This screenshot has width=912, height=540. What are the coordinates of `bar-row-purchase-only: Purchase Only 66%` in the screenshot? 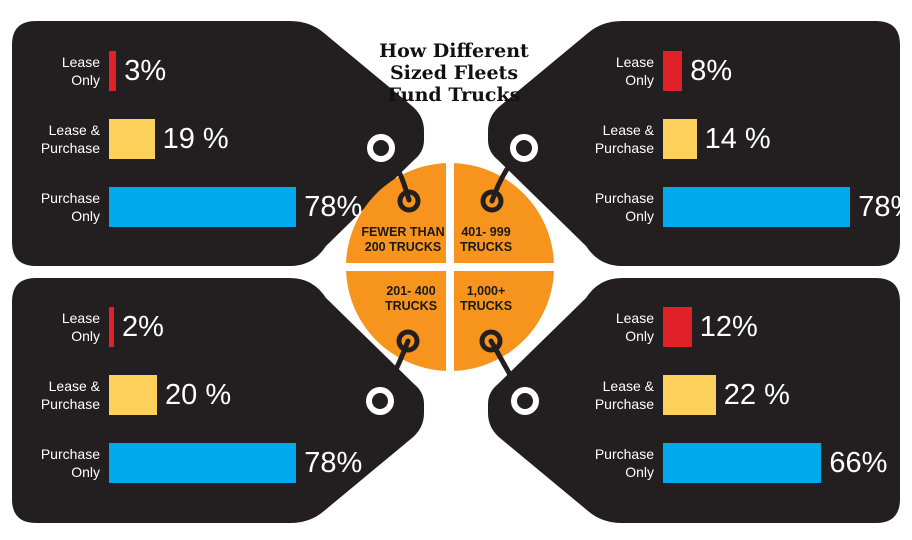 It's located at (742, 463).